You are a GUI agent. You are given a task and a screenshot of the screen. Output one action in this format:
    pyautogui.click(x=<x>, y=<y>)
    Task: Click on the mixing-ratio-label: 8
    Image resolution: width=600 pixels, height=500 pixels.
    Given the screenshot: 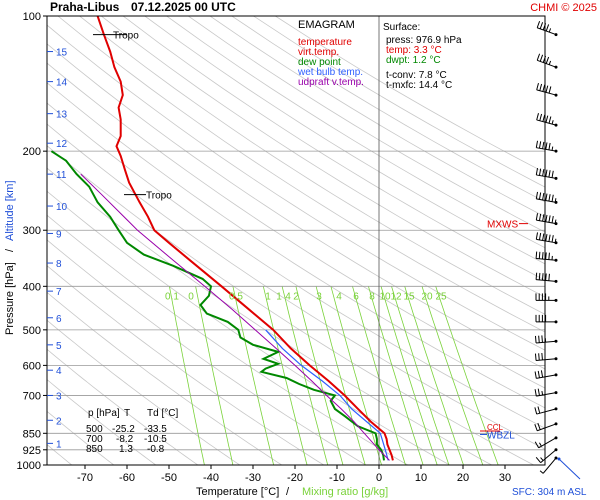 What is the action you would take?
    pyautogui.click(x=372, y=296)
    